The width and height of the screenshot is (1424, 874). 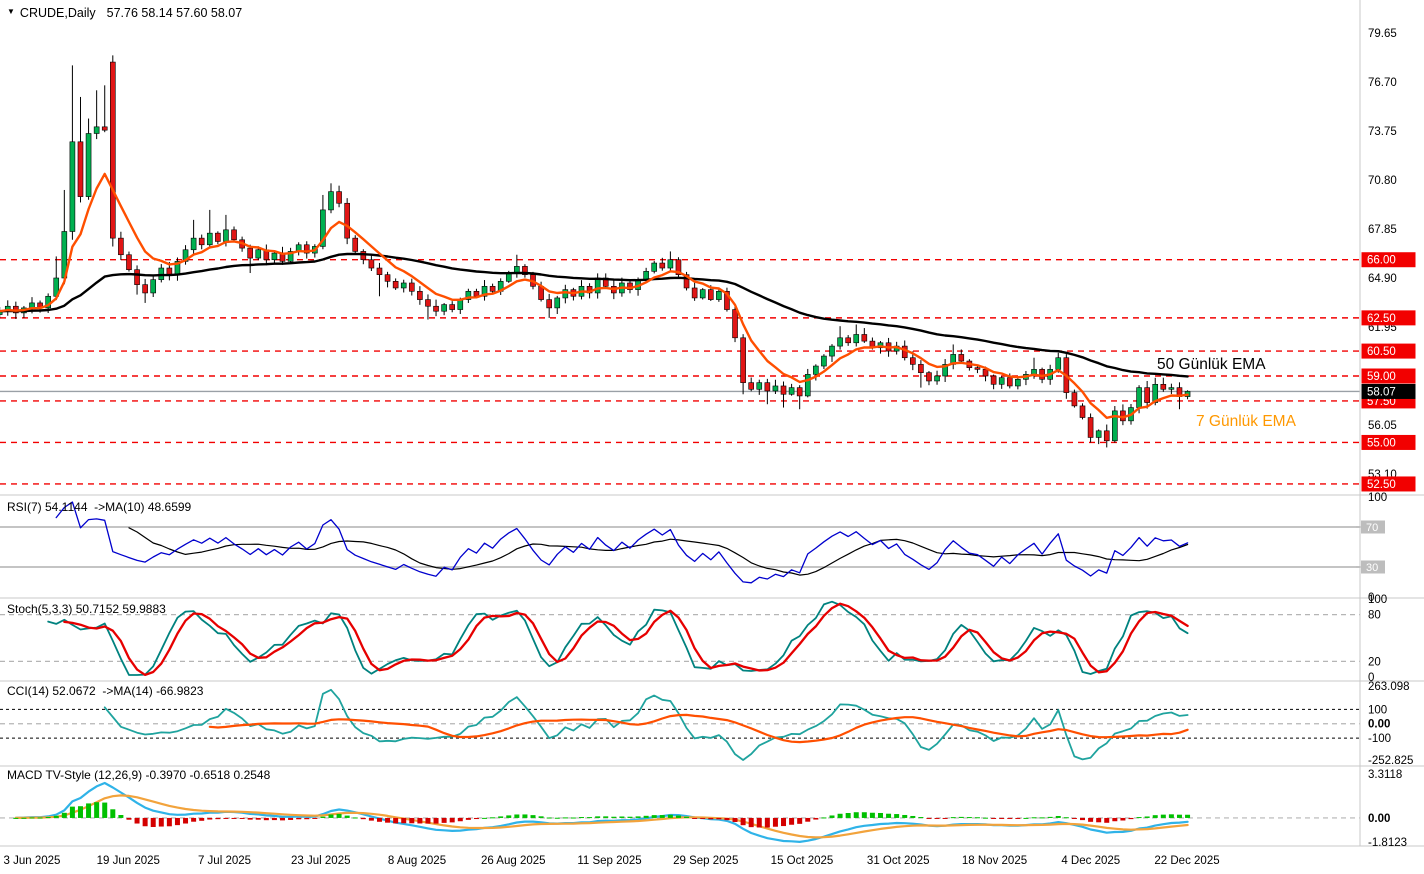 What do you see at coordinates (57, 13) in the screenshot?
I see `symbol-period-label: CRUDE,Daily` at bounding box center [57, 13].